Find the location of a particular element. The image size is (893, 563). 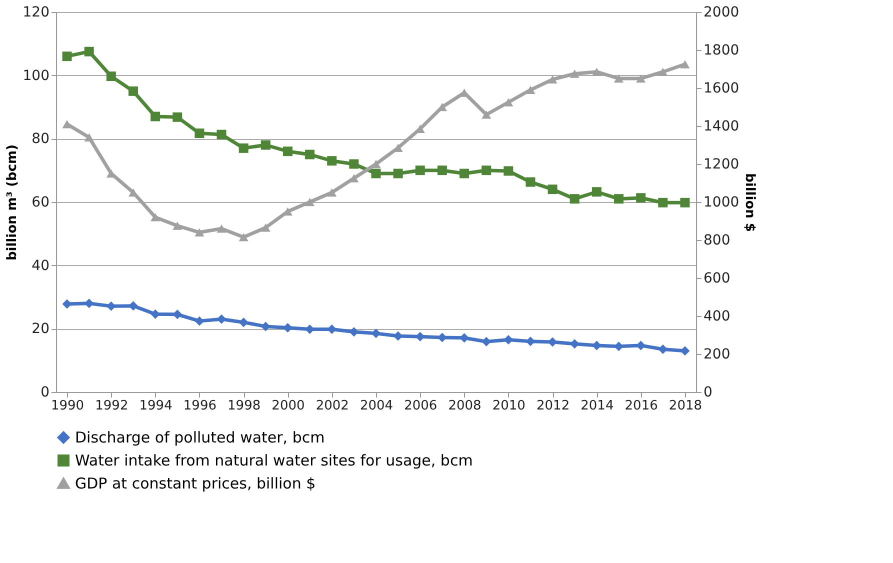

x-tick-label: 1990 is located at coordinates (67, 406).